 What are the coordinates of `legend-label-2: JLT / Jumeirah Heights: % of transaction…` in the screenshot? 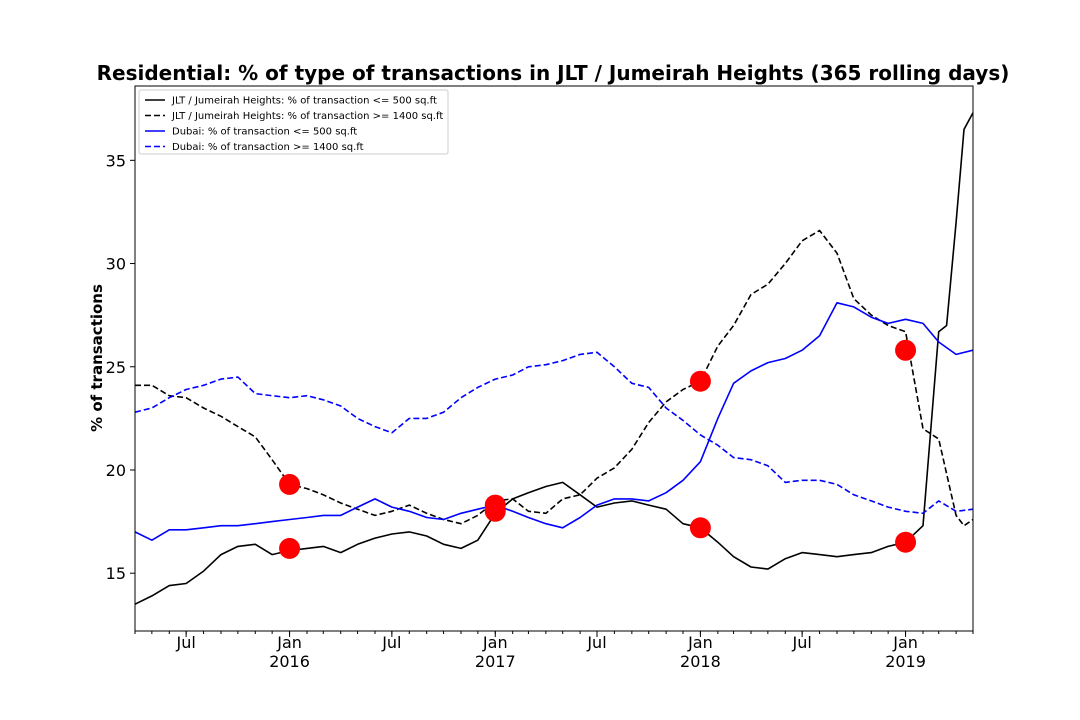 It's located at (307, 116).